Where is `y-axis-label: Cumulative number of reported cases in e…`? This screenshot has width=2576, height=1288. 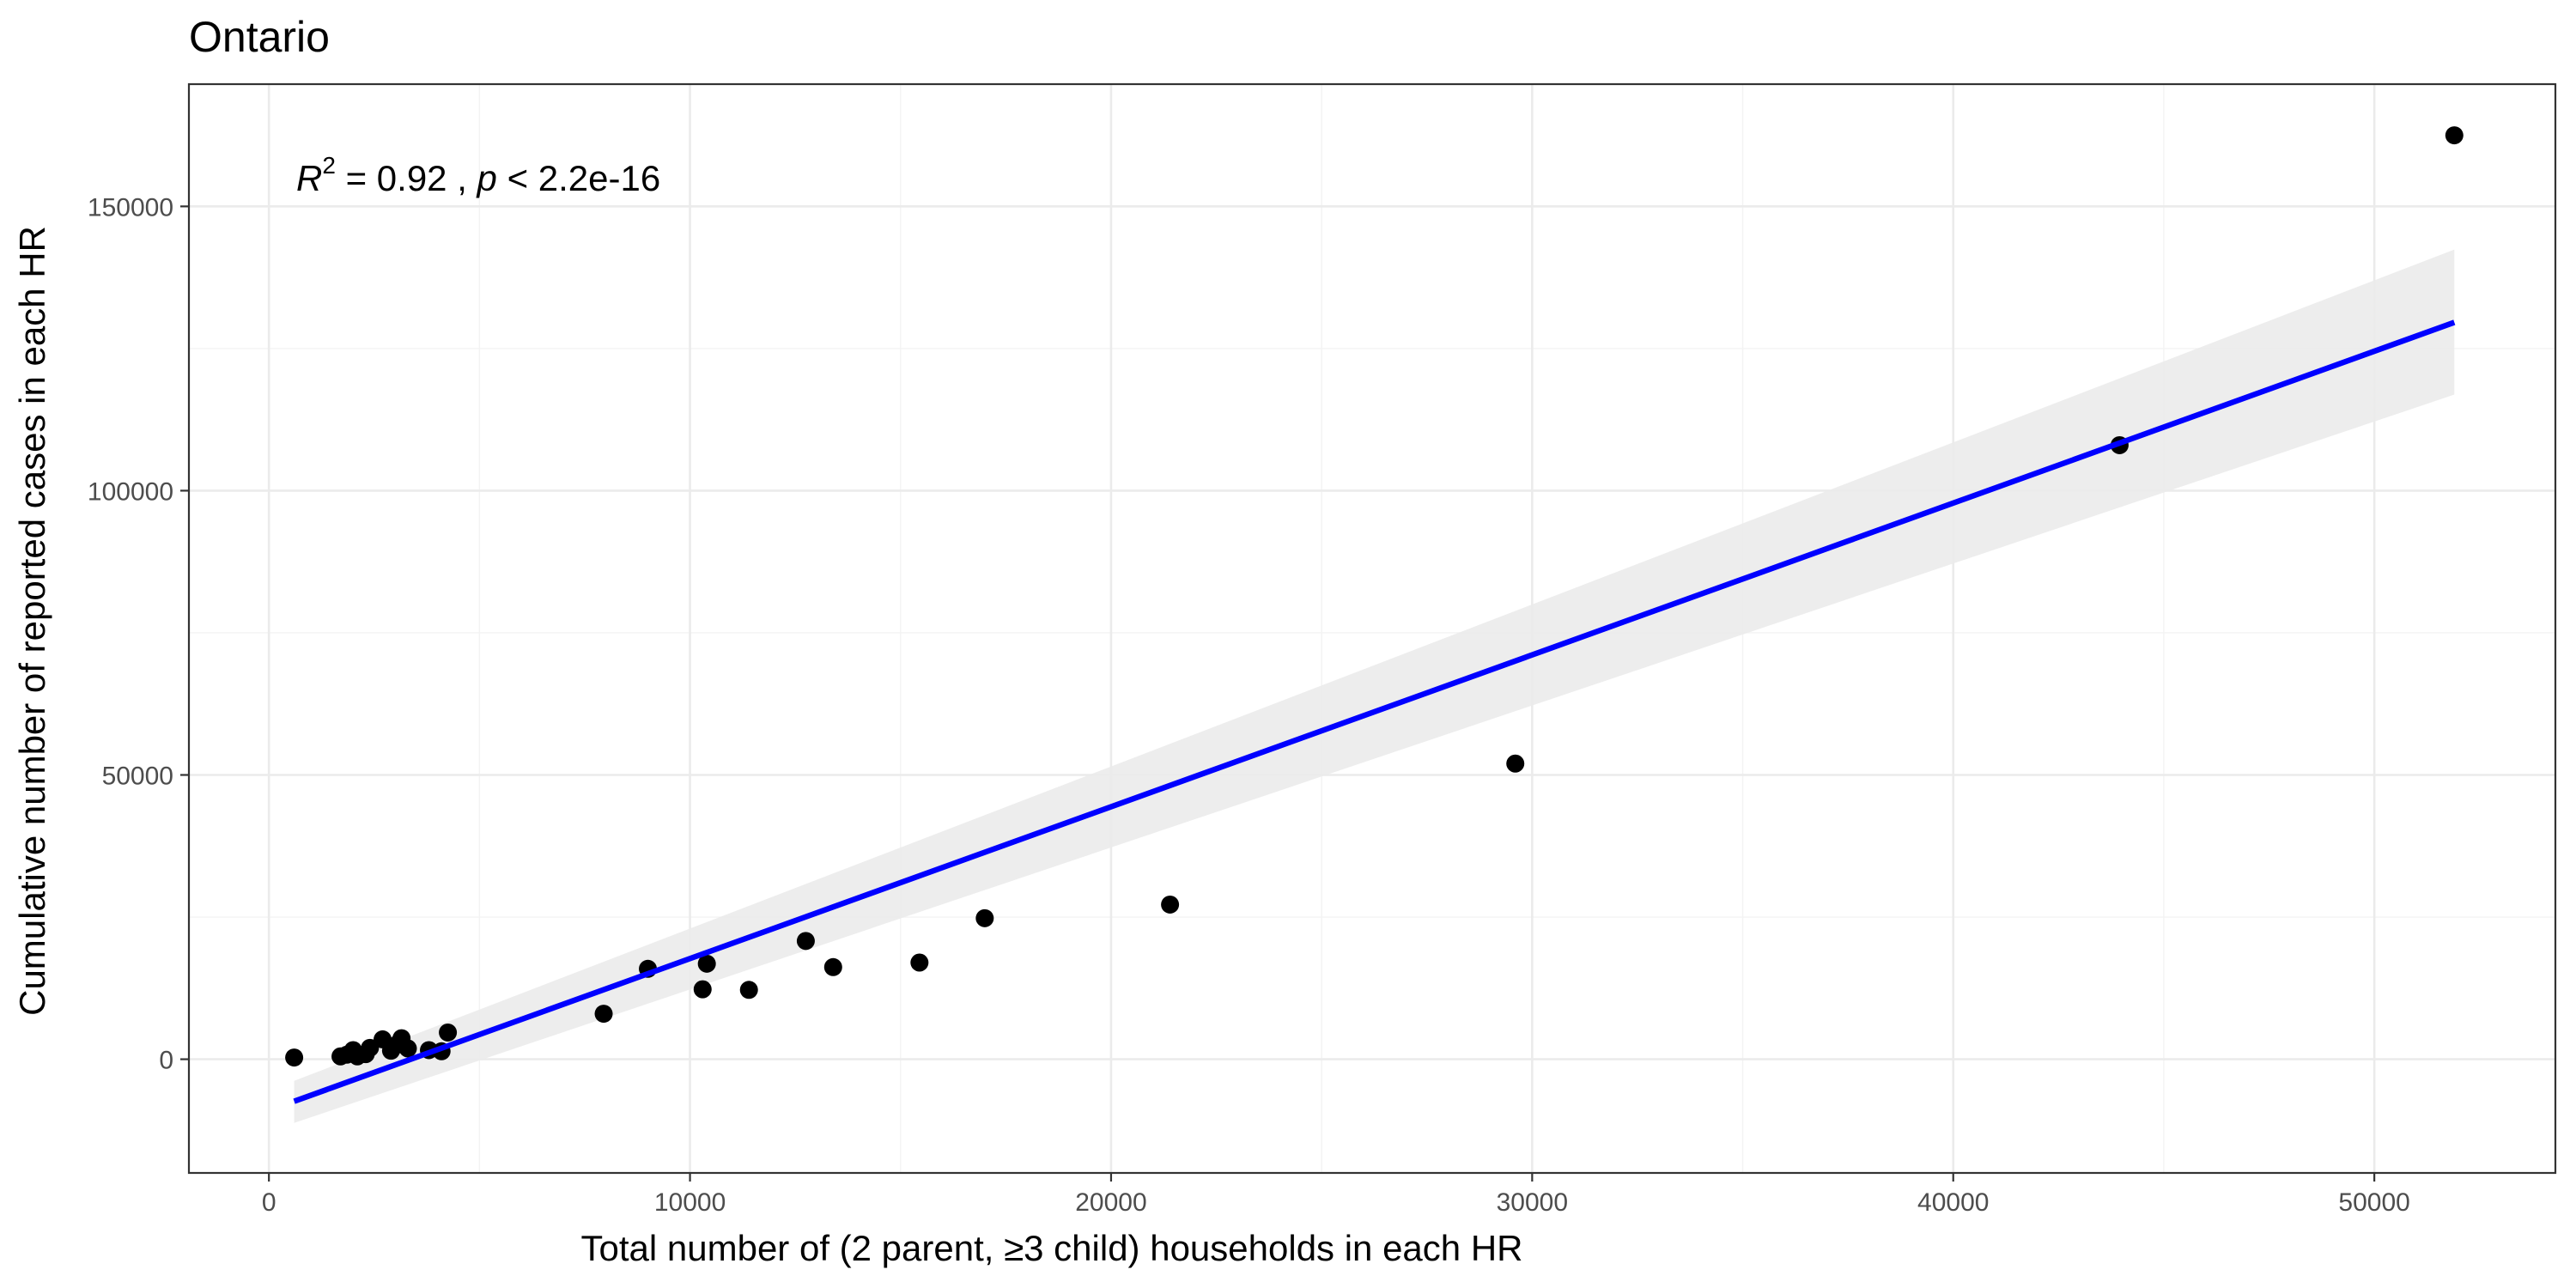 y-axis-label: Cumulative number of reported cases in e… is located at coordinates (32, 621).